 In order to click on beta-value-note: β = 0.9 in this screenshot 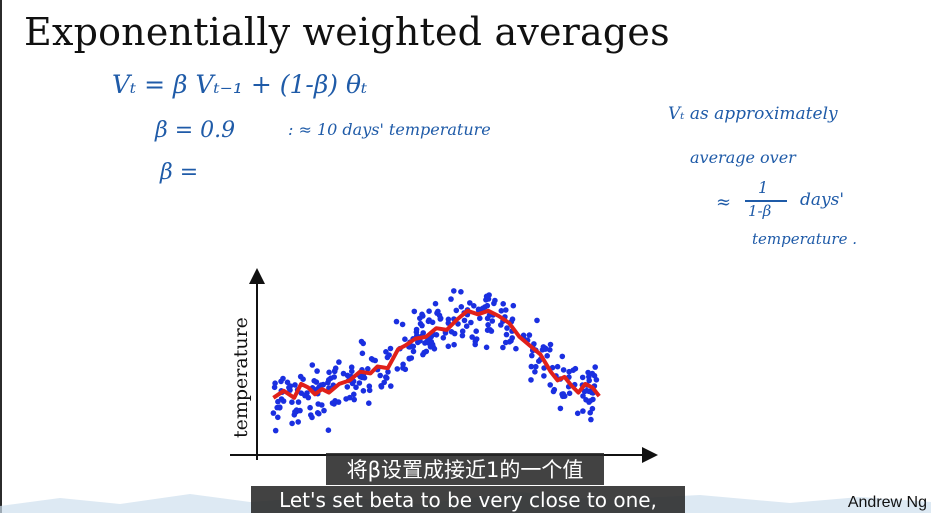, I will do `click(195, 130)`.